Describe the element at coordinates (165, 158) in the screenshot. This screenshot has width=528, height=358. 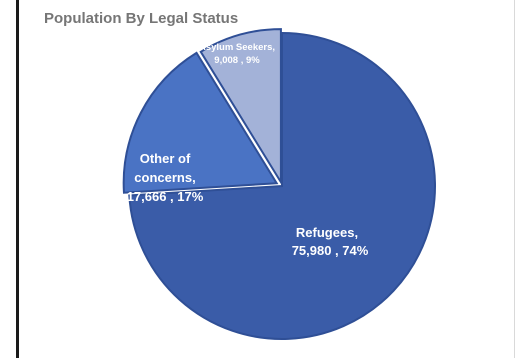
I see `label-other-name-1: Other of` at that location.